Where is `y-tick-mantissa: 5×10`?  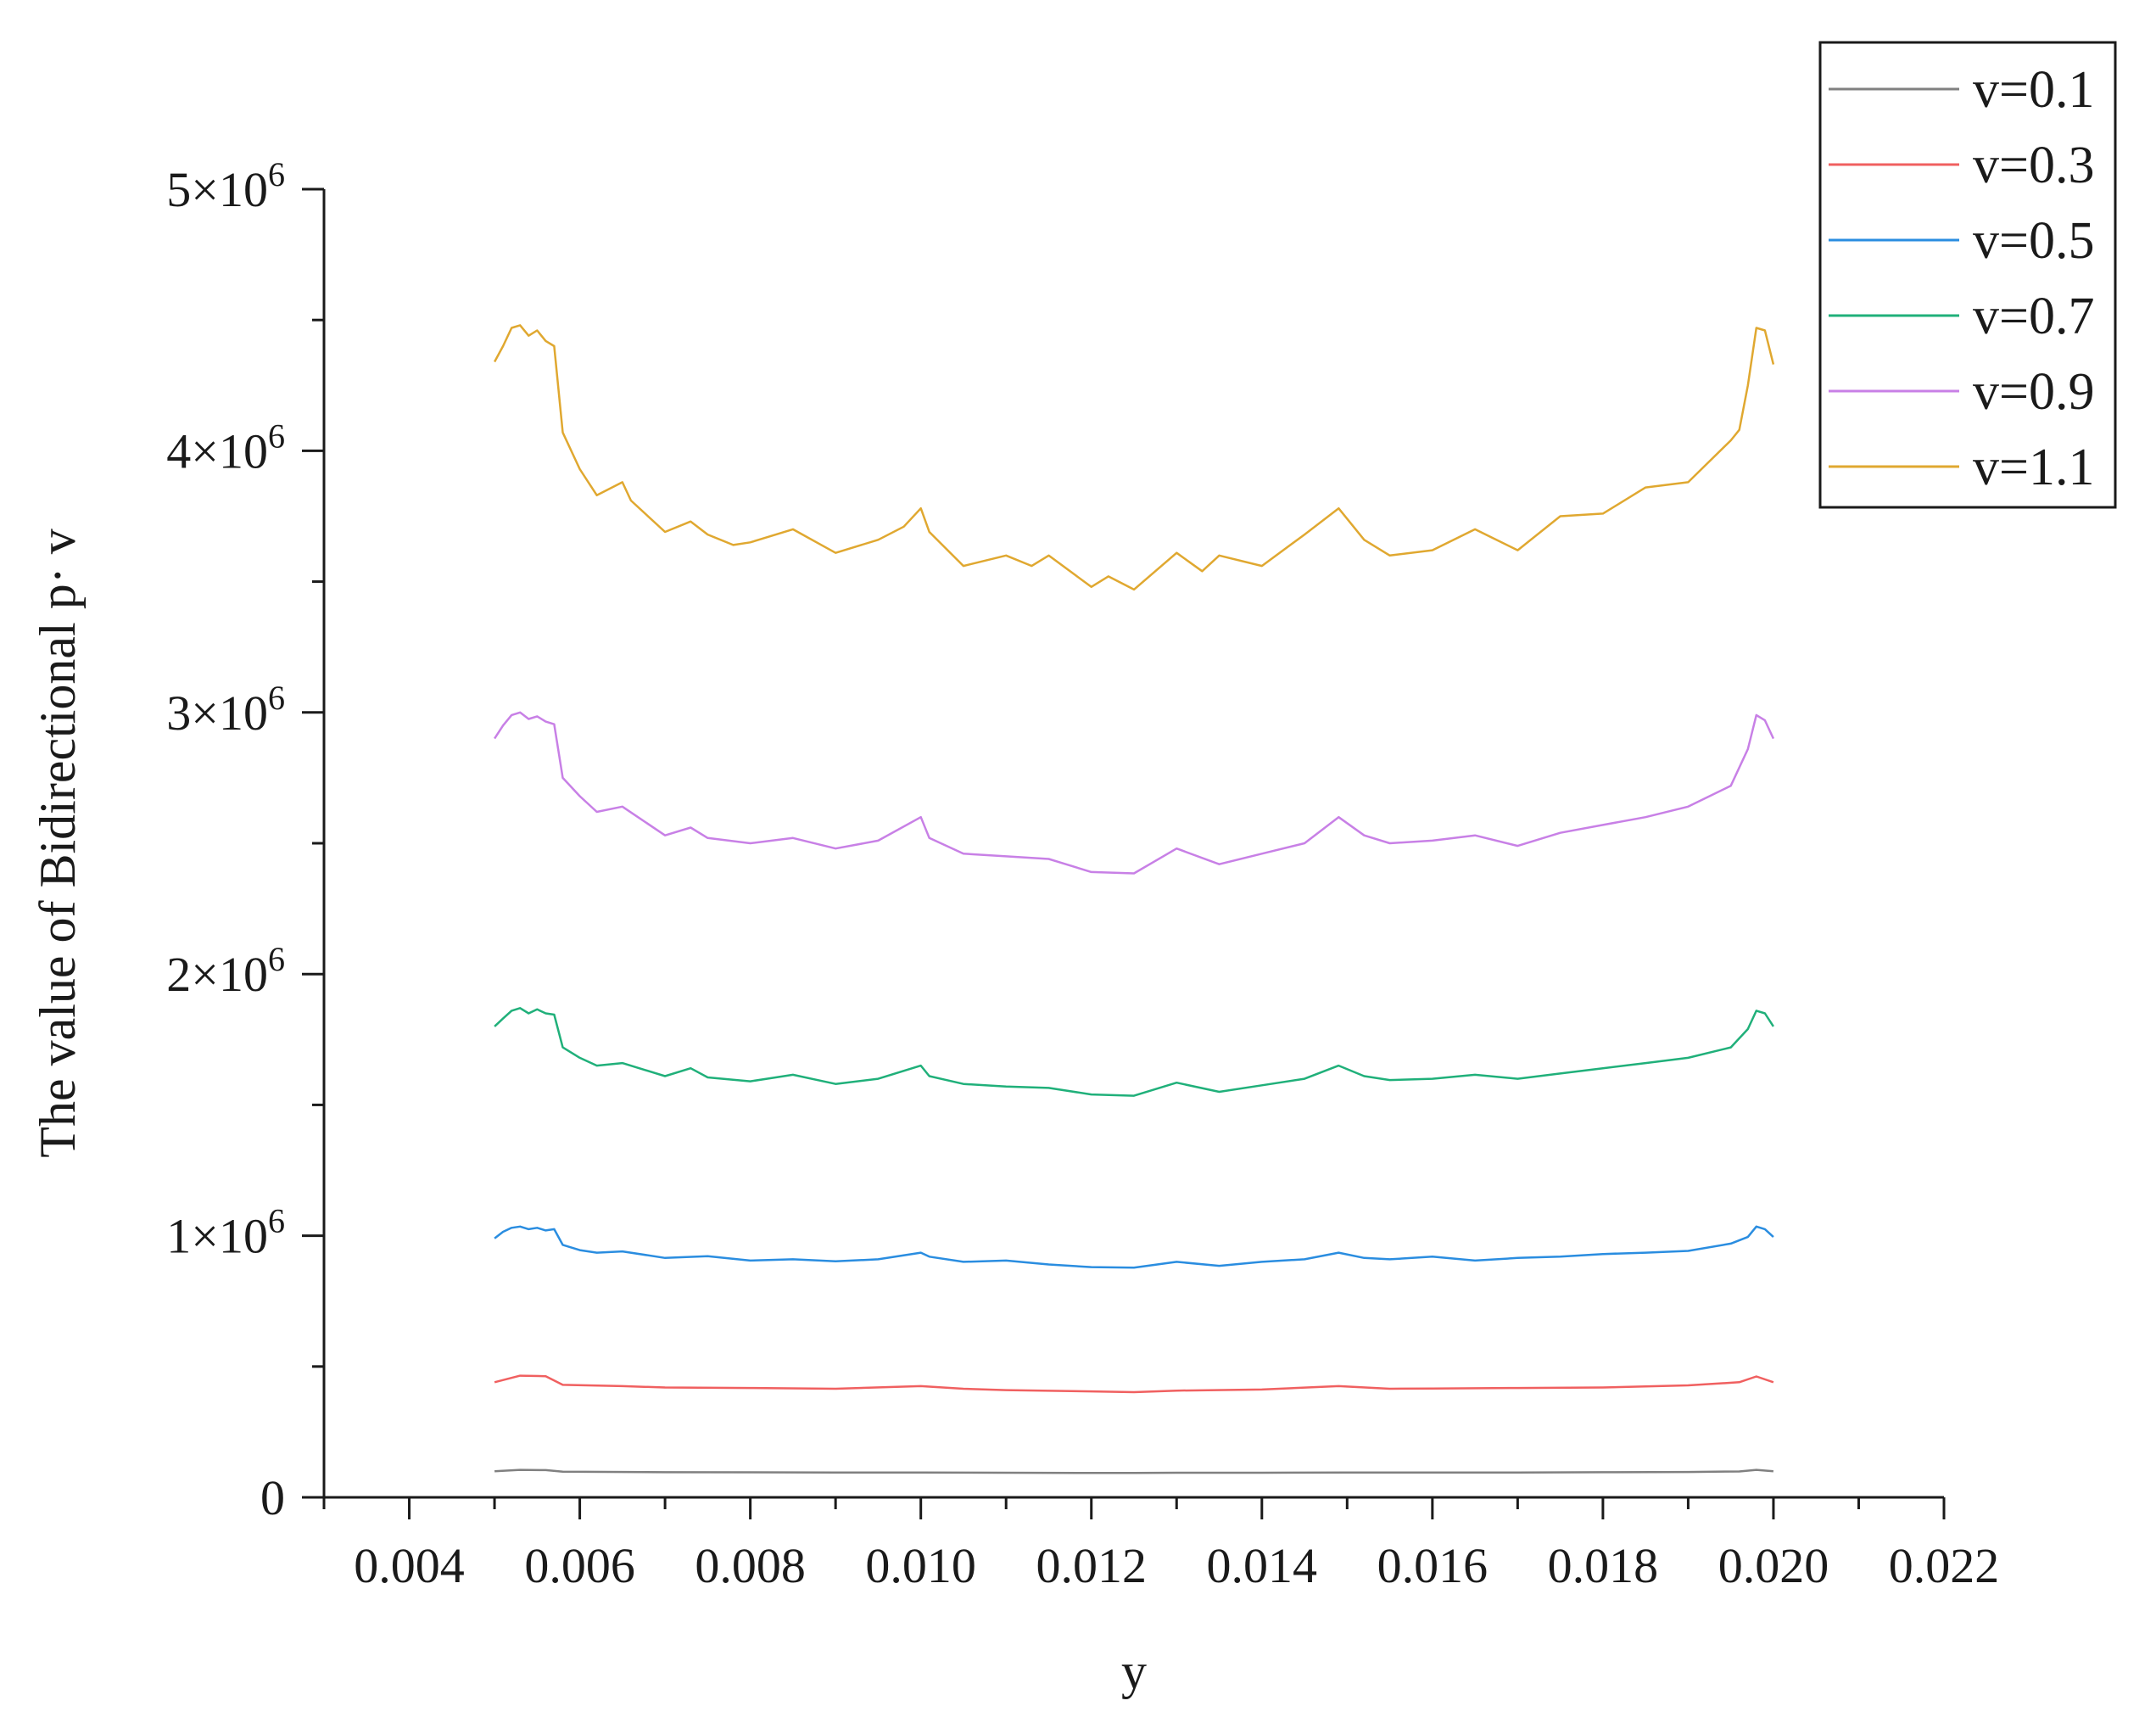 y-tick-mantissa: 5×10 is located at coordinates (217, 190).